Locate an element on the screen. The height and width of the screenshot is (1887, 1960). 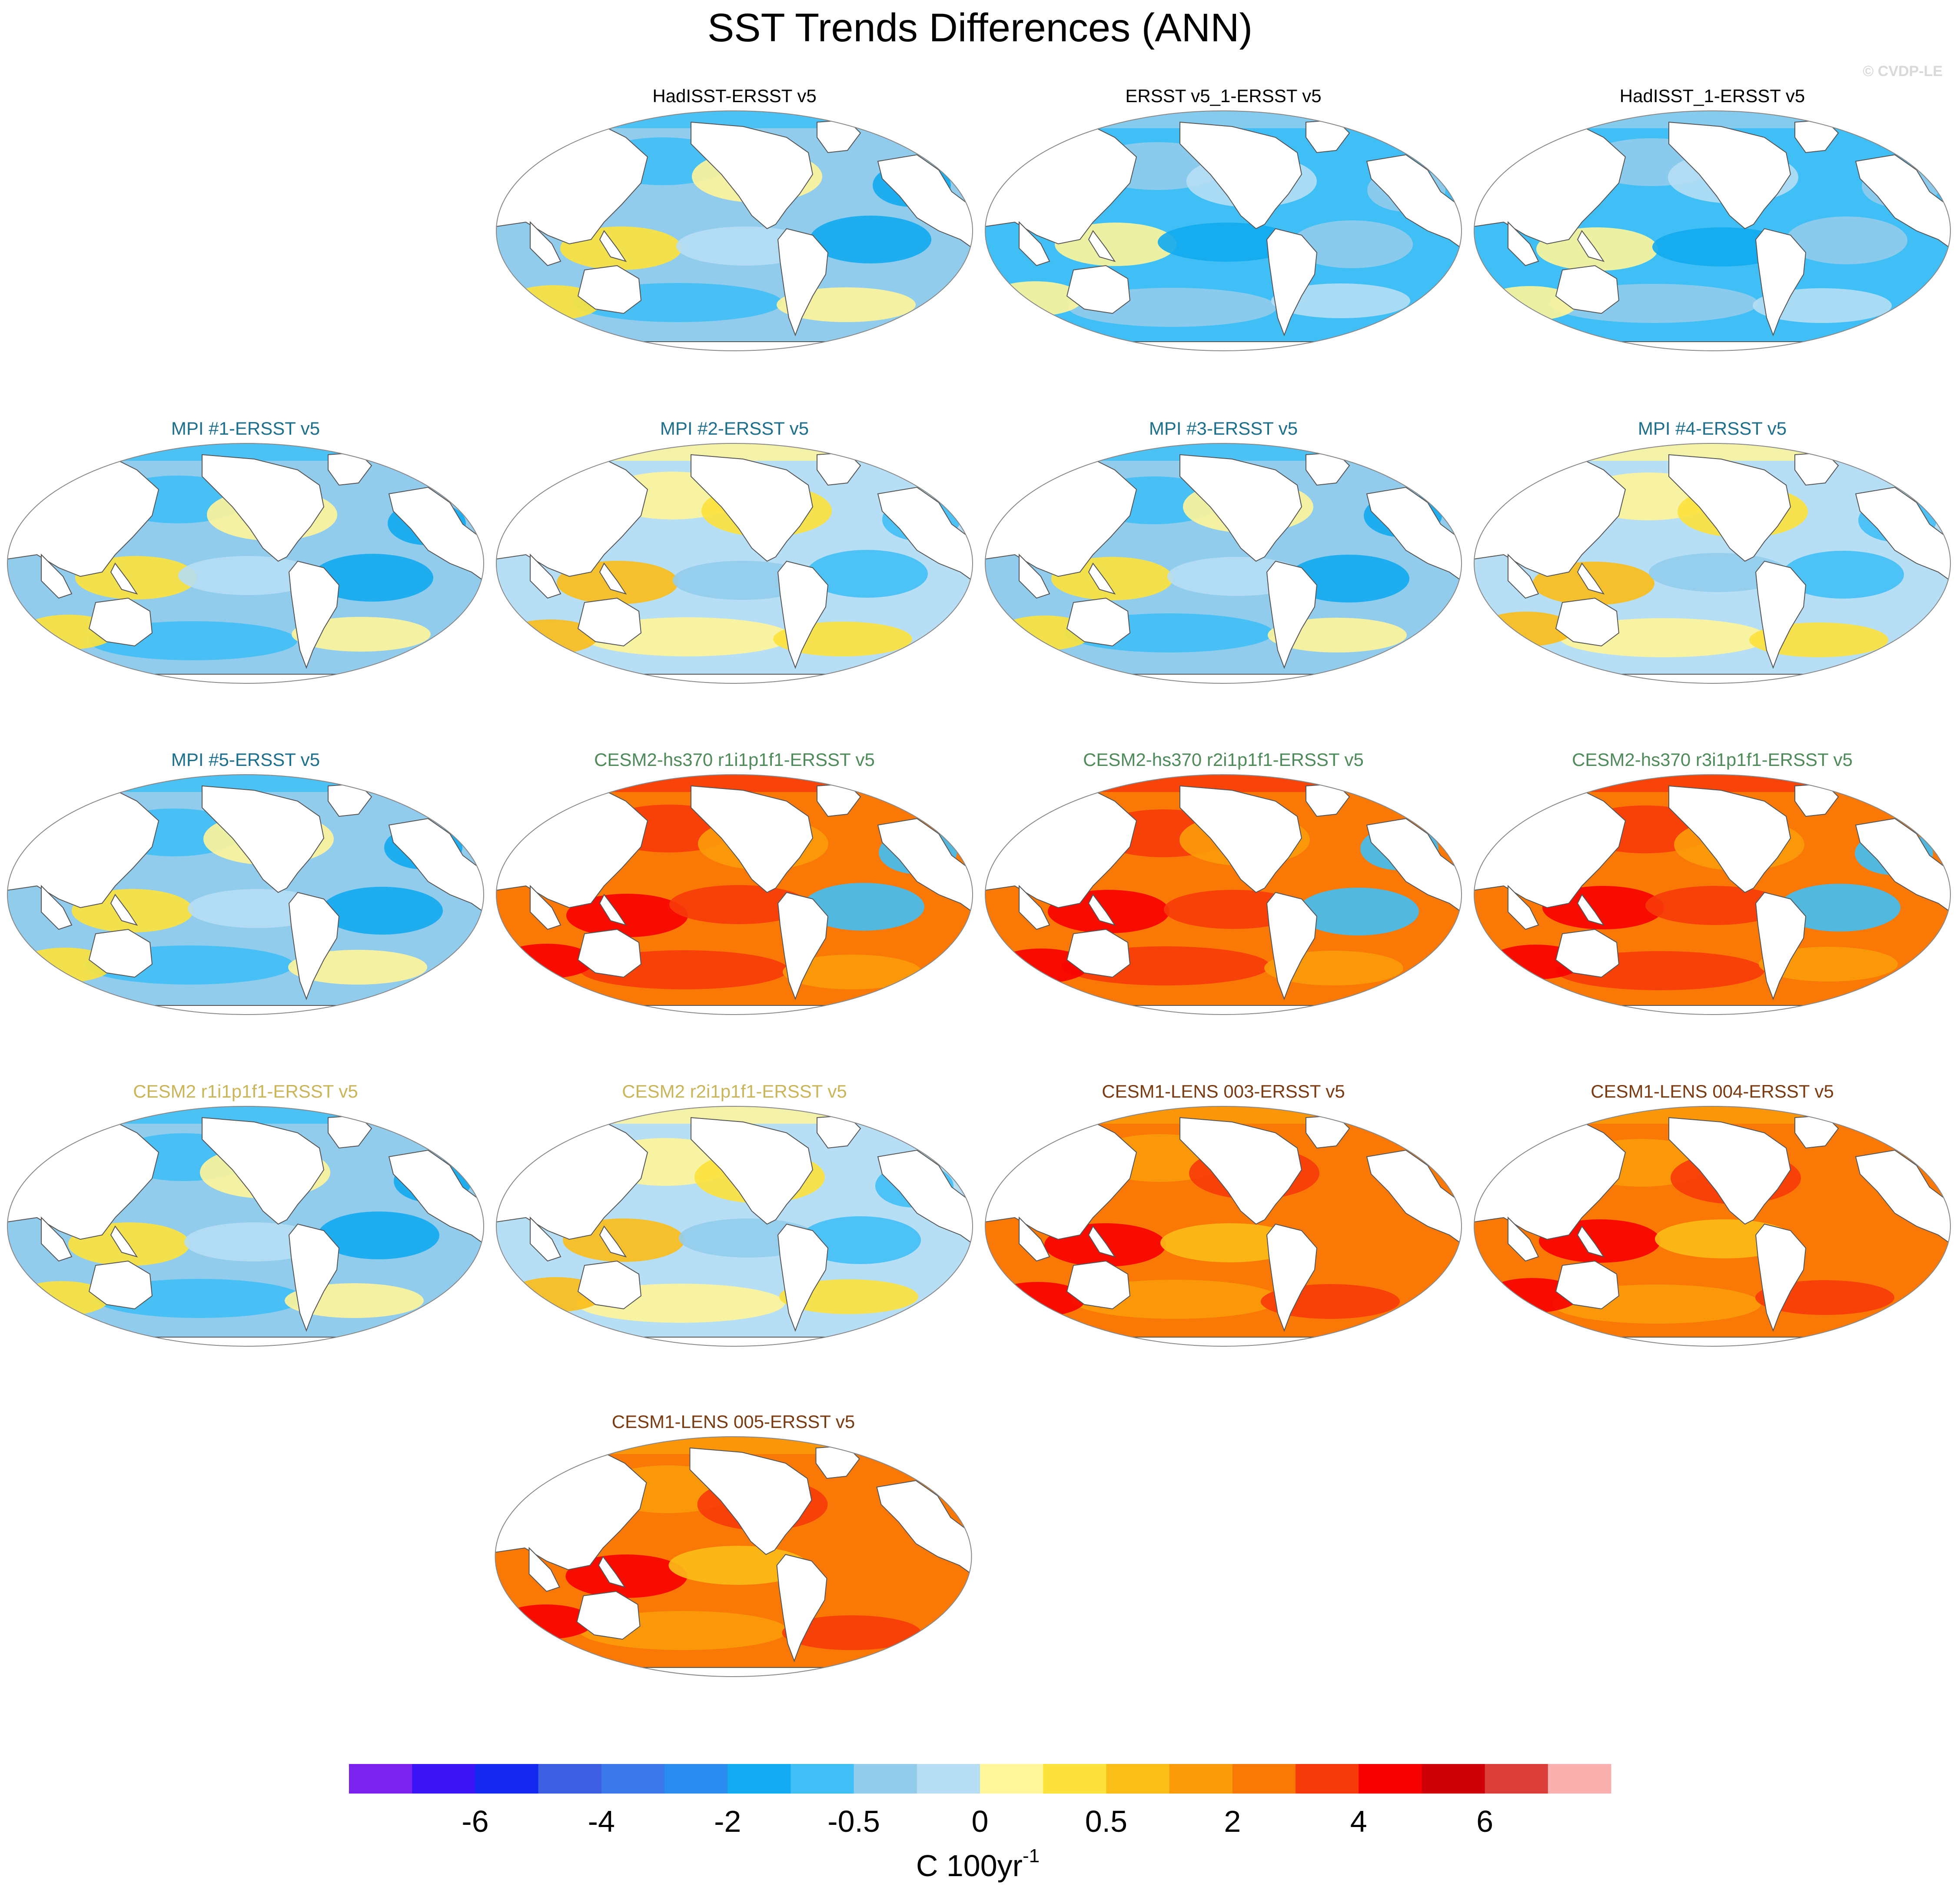
panel-title: MPI #3-ERSST v5 is located at coordinates (1223, 428).